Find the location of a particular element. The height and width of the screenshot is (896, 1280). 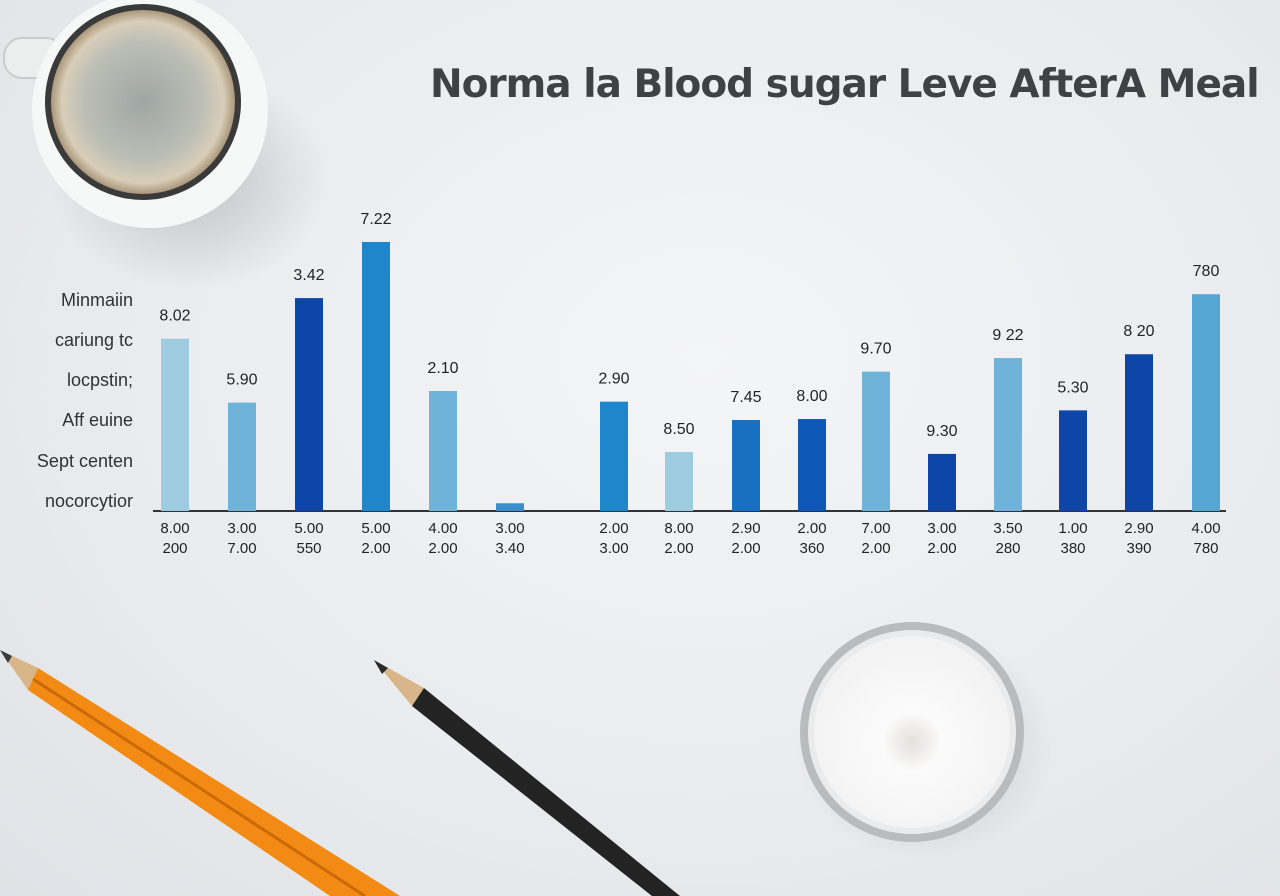

tick-label-top-11: 7.00 is located at coordinates (875, 528).